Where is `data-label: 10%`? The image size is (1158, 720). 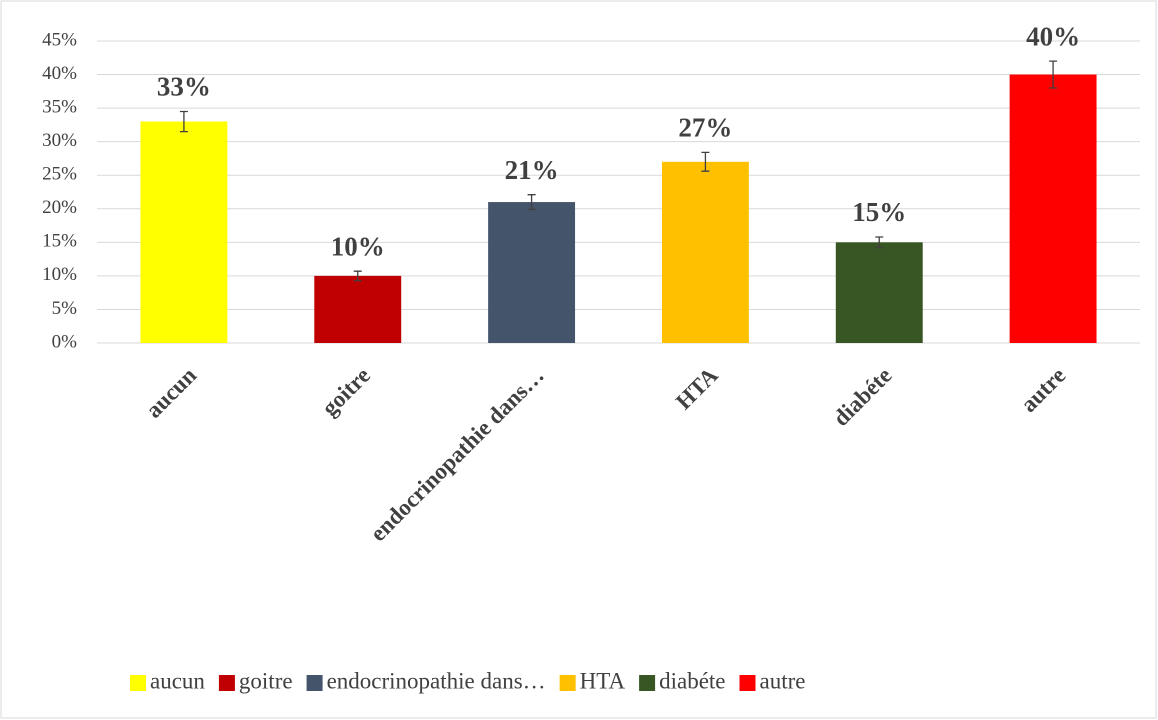
data-label: 10% is located at coordinates (358, 246).